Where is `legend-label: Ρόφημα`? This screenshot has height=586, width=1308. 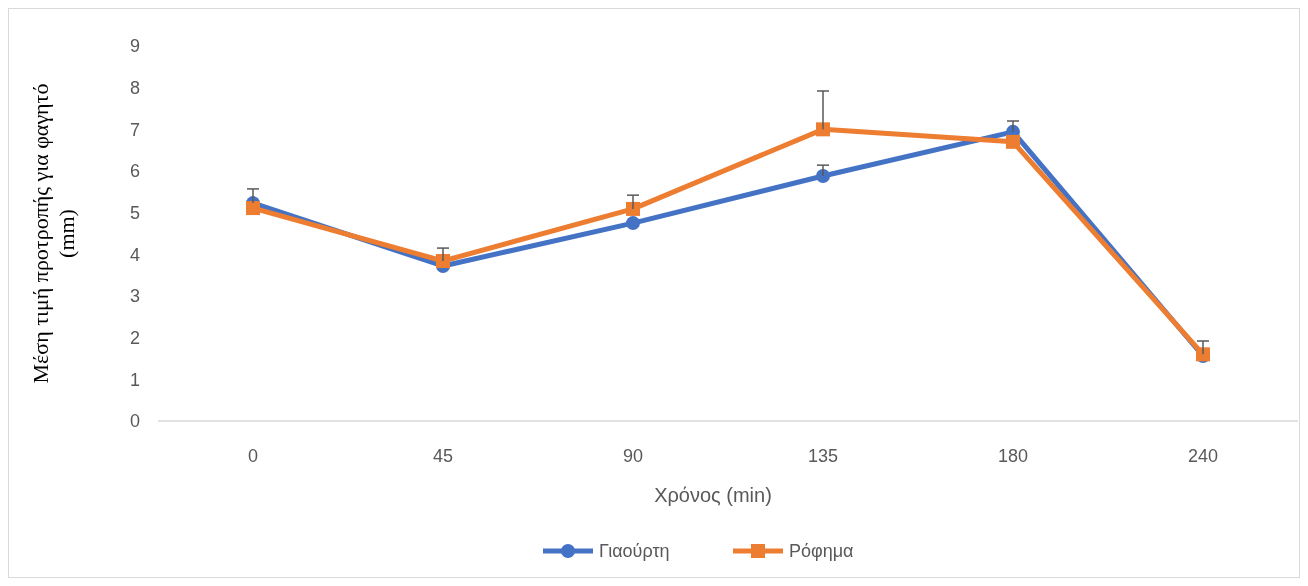
legend-label: Ρόφημα is located at coordinates (821, 551).